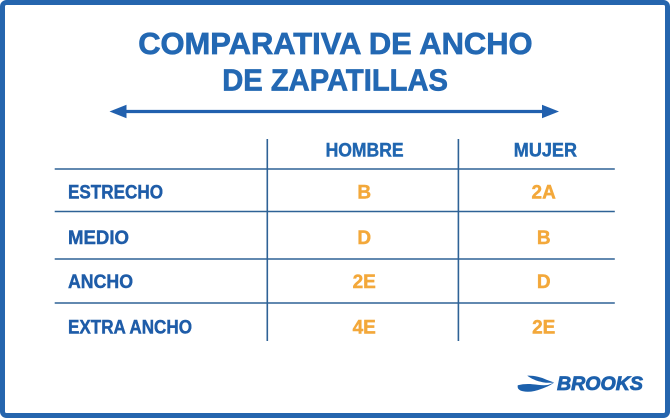  I want to click on svg-text: ANCHO, so click(100, 282).